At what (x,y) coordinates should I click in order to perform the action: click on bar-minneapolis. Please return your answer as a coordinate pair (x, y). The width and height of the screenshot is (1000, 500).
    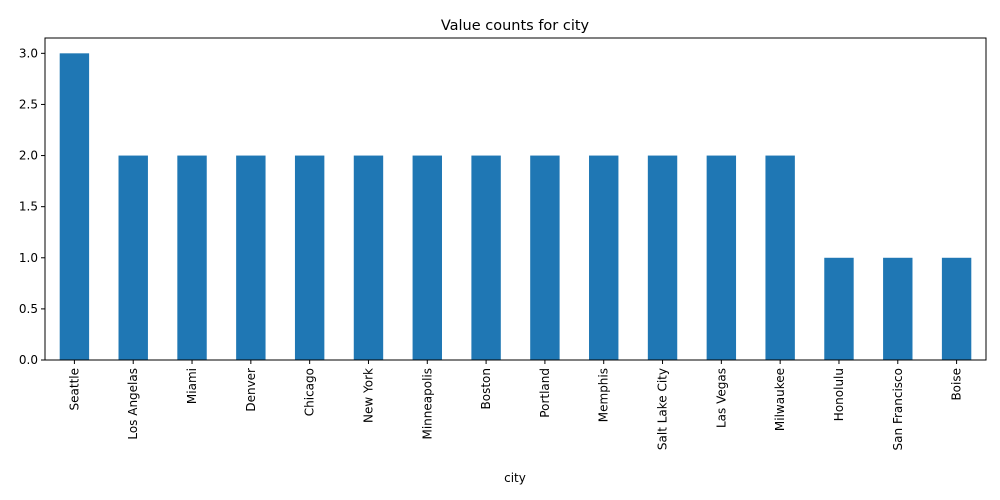
    Looking at the image, I should click on (427, 257).